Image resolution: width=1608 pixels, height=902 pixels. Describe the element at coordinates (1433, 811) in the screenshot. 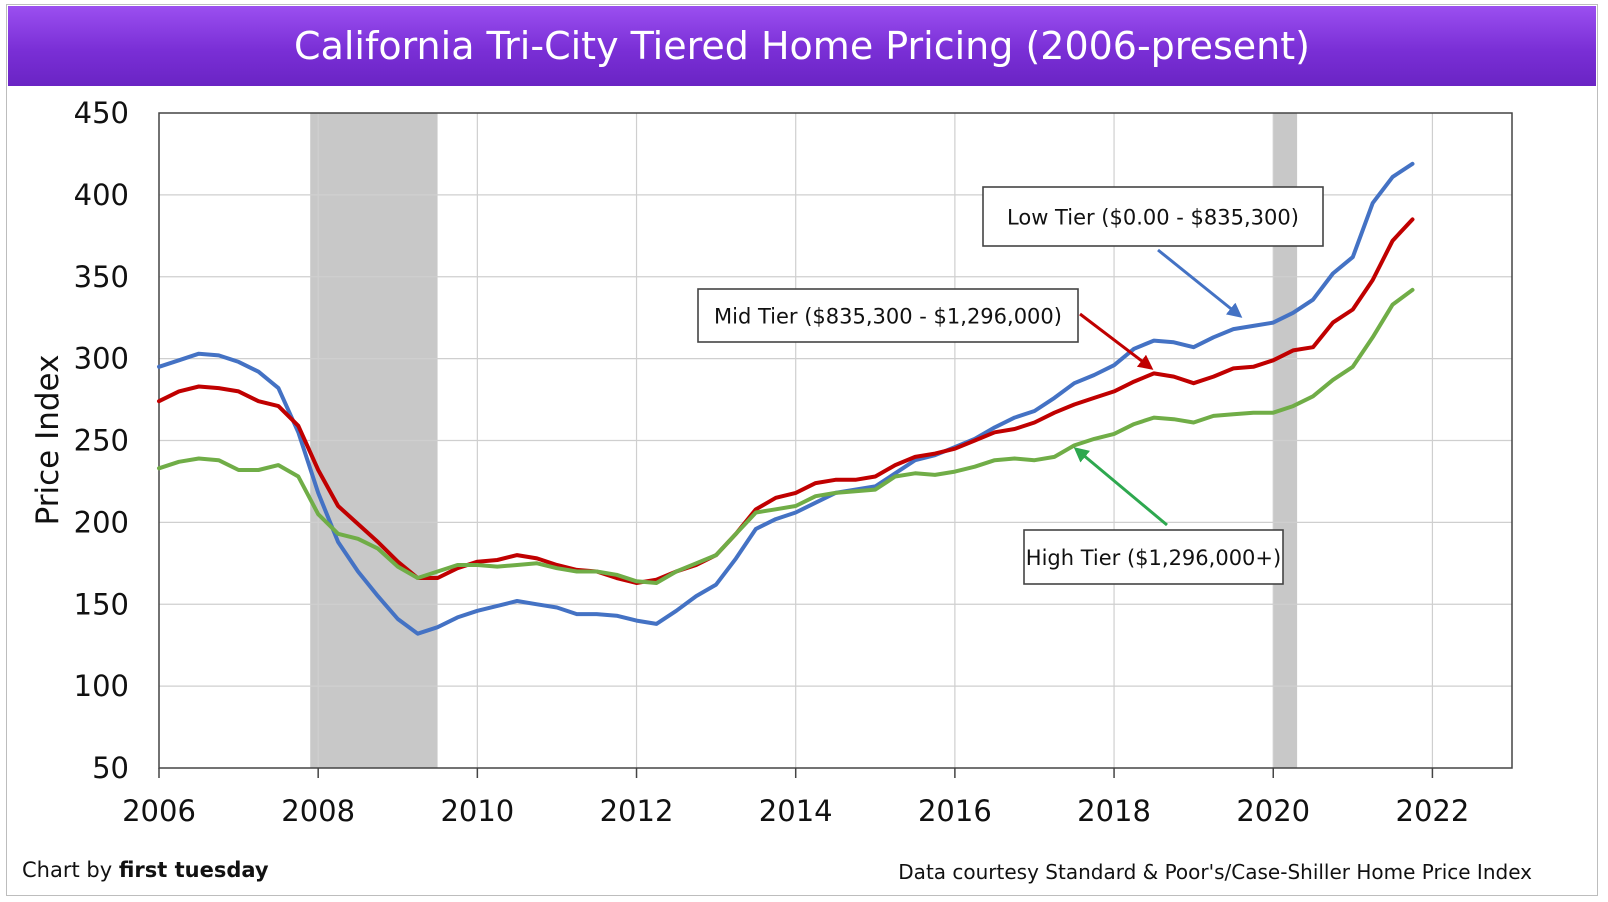

I see `x-tick-label-2022: 2022` at that location.